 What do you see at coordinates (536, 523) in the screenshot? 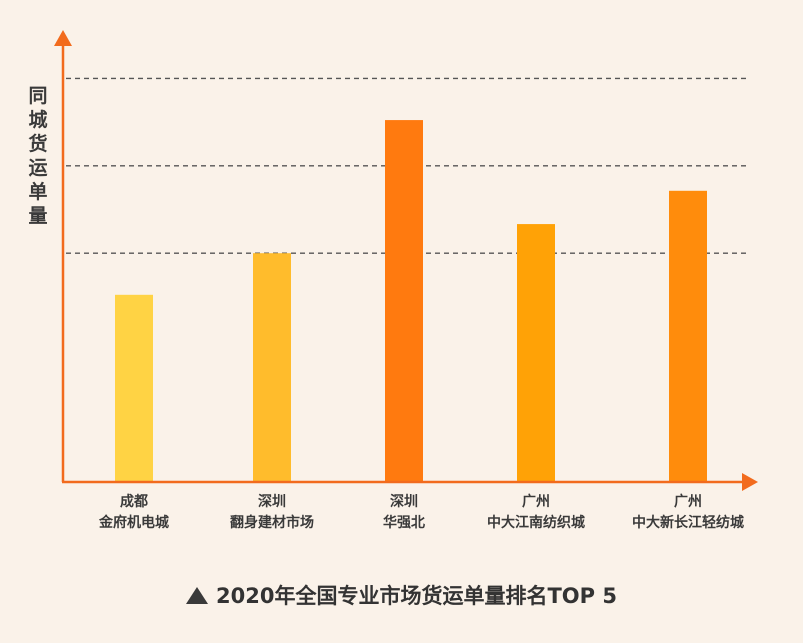
I see `market-label: 中大江南纺织城` at bounding box center [536, 523].